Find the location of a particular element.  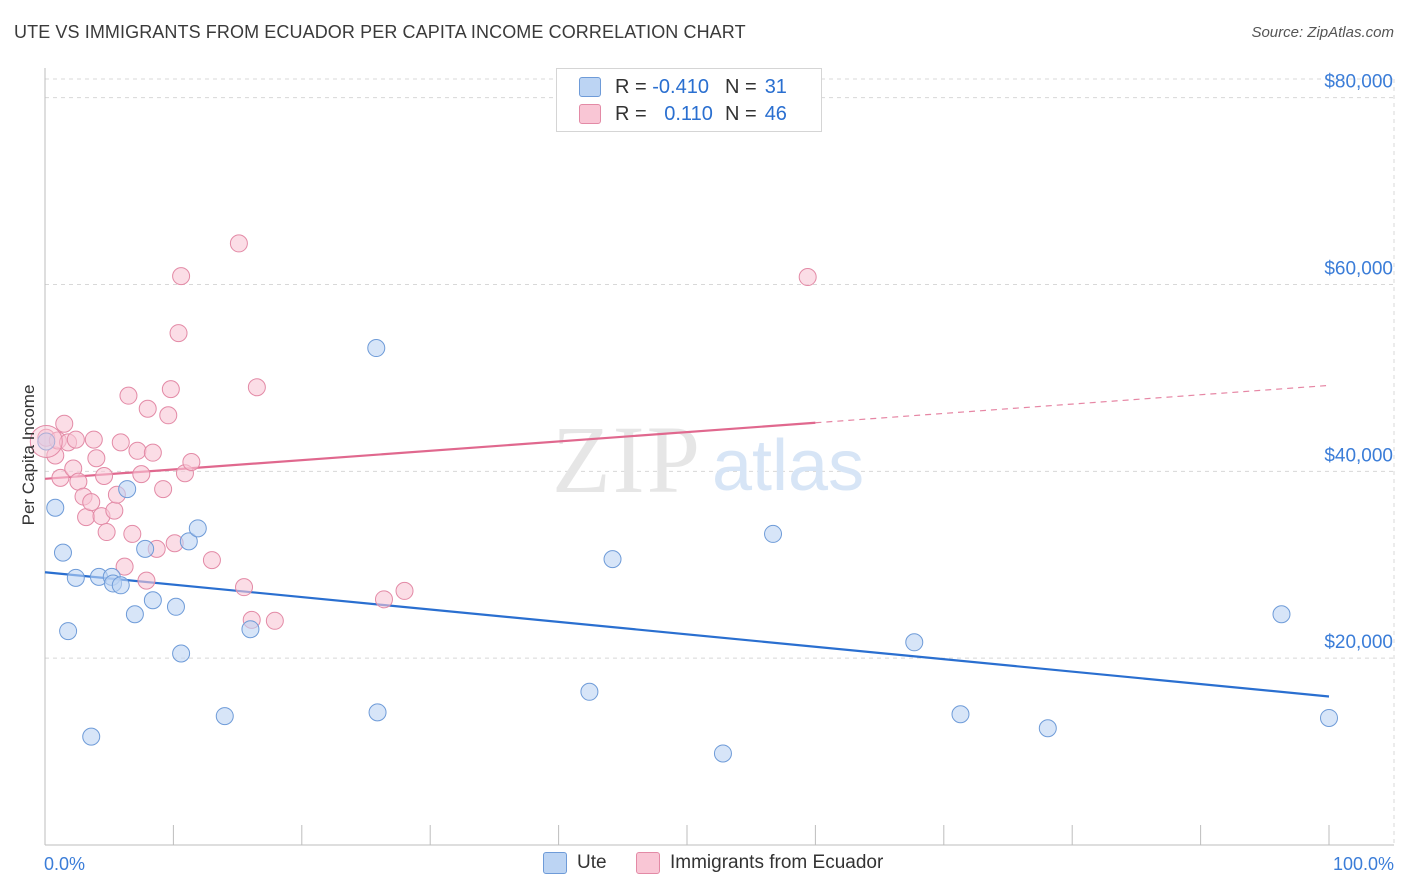

y-axis-title: Per Capita Income is located at coordinates (28, 455).